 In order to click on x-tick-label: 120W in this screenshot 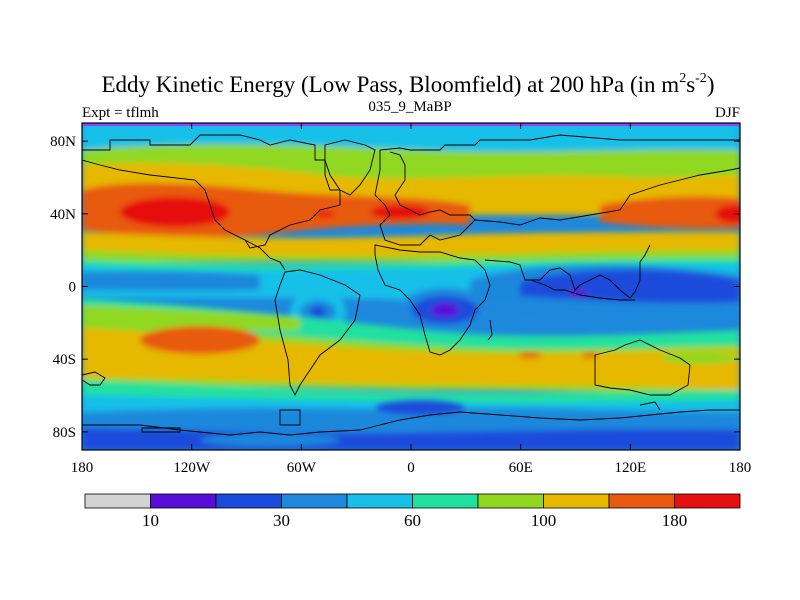, I will do `click(192, 468)`.